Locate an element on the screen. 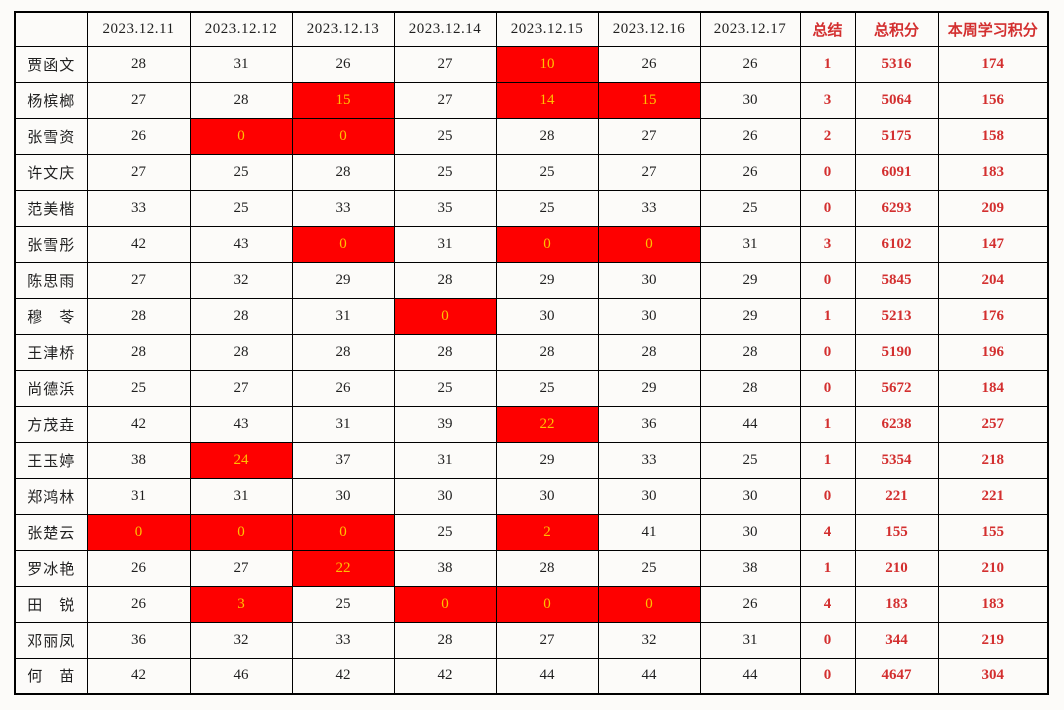 This screenshot has height=710, width=1064. week-study-points-cell: 176 is located at coordinates (993, 316).